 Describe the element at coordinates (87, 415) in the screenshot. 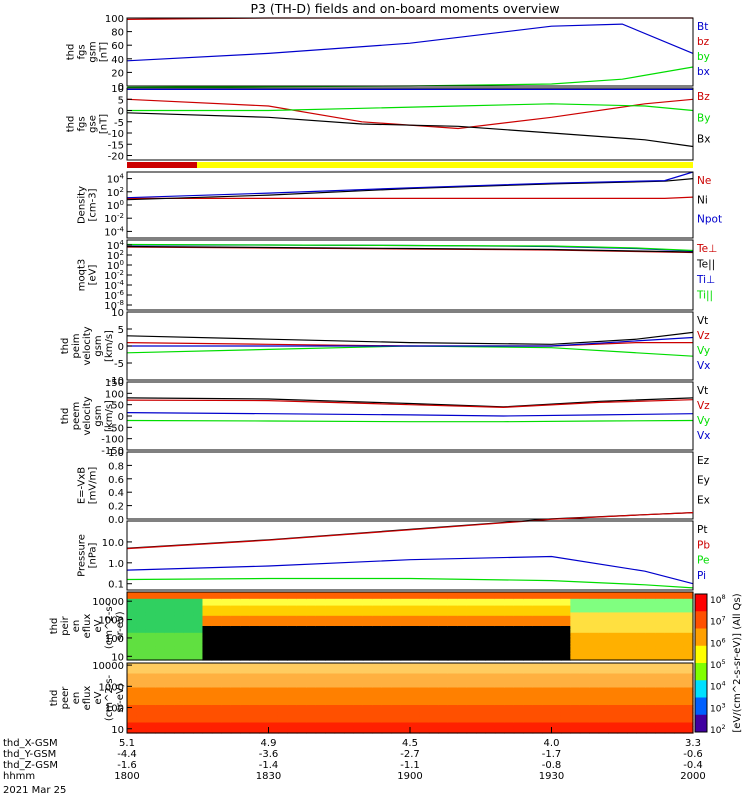

I see `ylabel-line: velocity` at that location.